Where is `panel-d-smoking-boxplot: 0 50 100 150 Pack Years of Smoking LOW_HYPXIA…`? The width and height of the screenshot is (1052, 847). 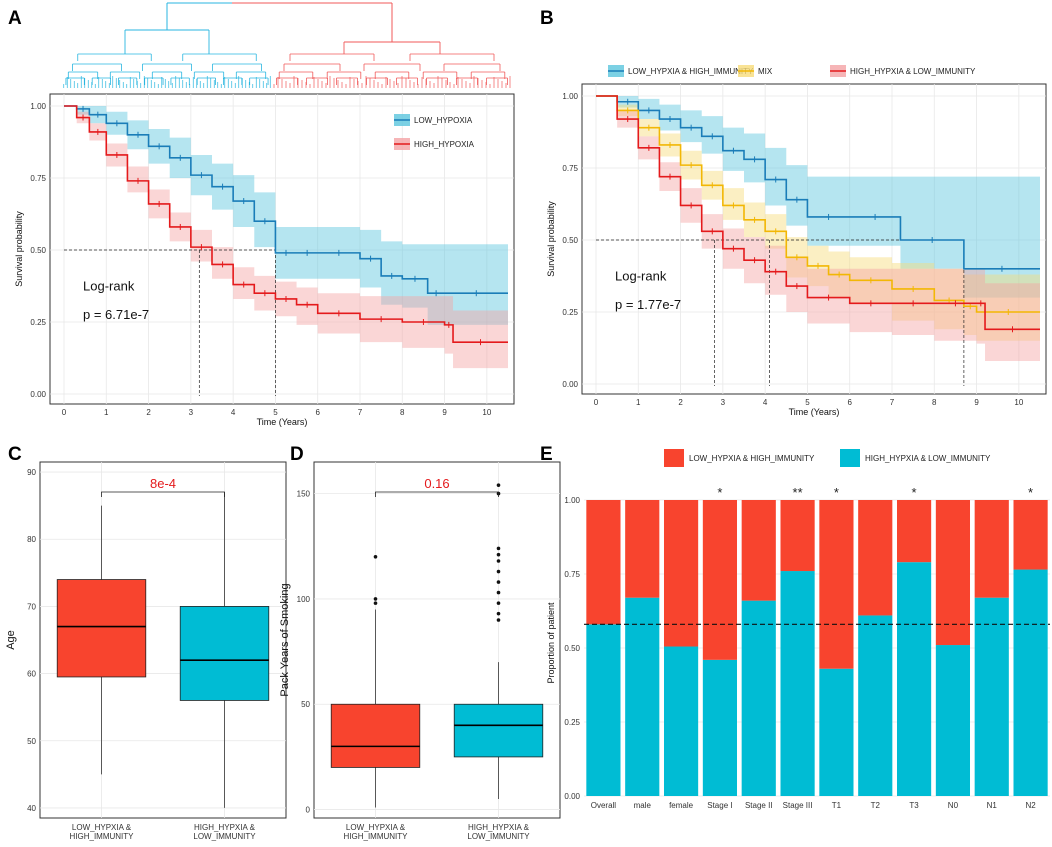
panel-d-smoking-boxplot: 0 50 100 150 Pack Years of Smoking LOW_HYPXIA… is located at coordinates (420, 651).